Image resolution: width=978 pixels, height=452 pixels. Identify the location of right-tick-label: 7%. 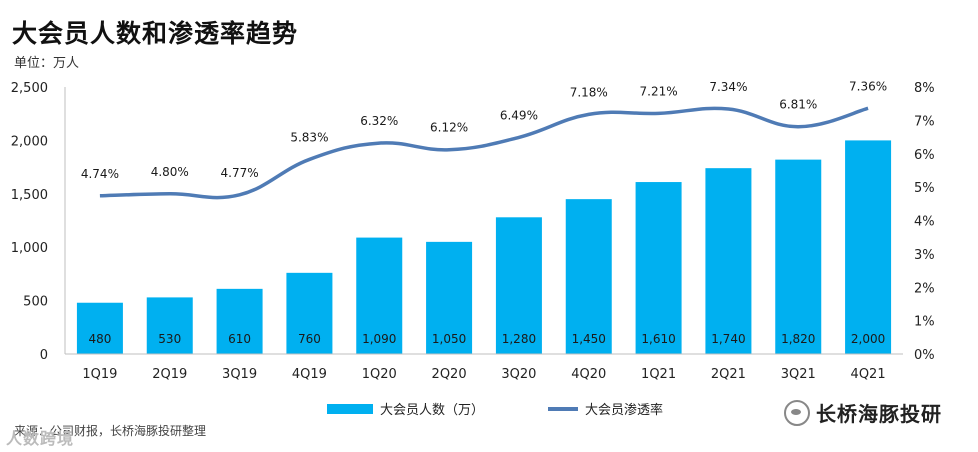
(924, 121).